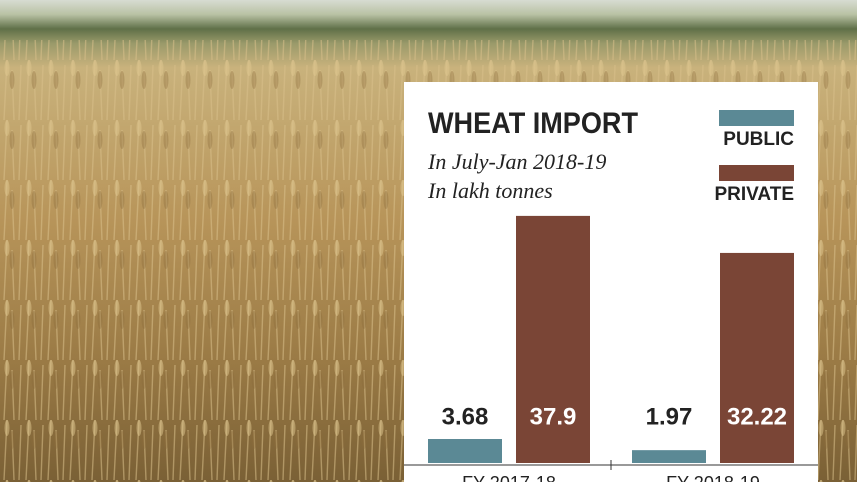 Image resolution: width=857 pixels, height=482 pixels. What do you see at coordinates (553, 416) in the screenshot?
I see `data-label: 37.9` at bounding box center [553, 416].